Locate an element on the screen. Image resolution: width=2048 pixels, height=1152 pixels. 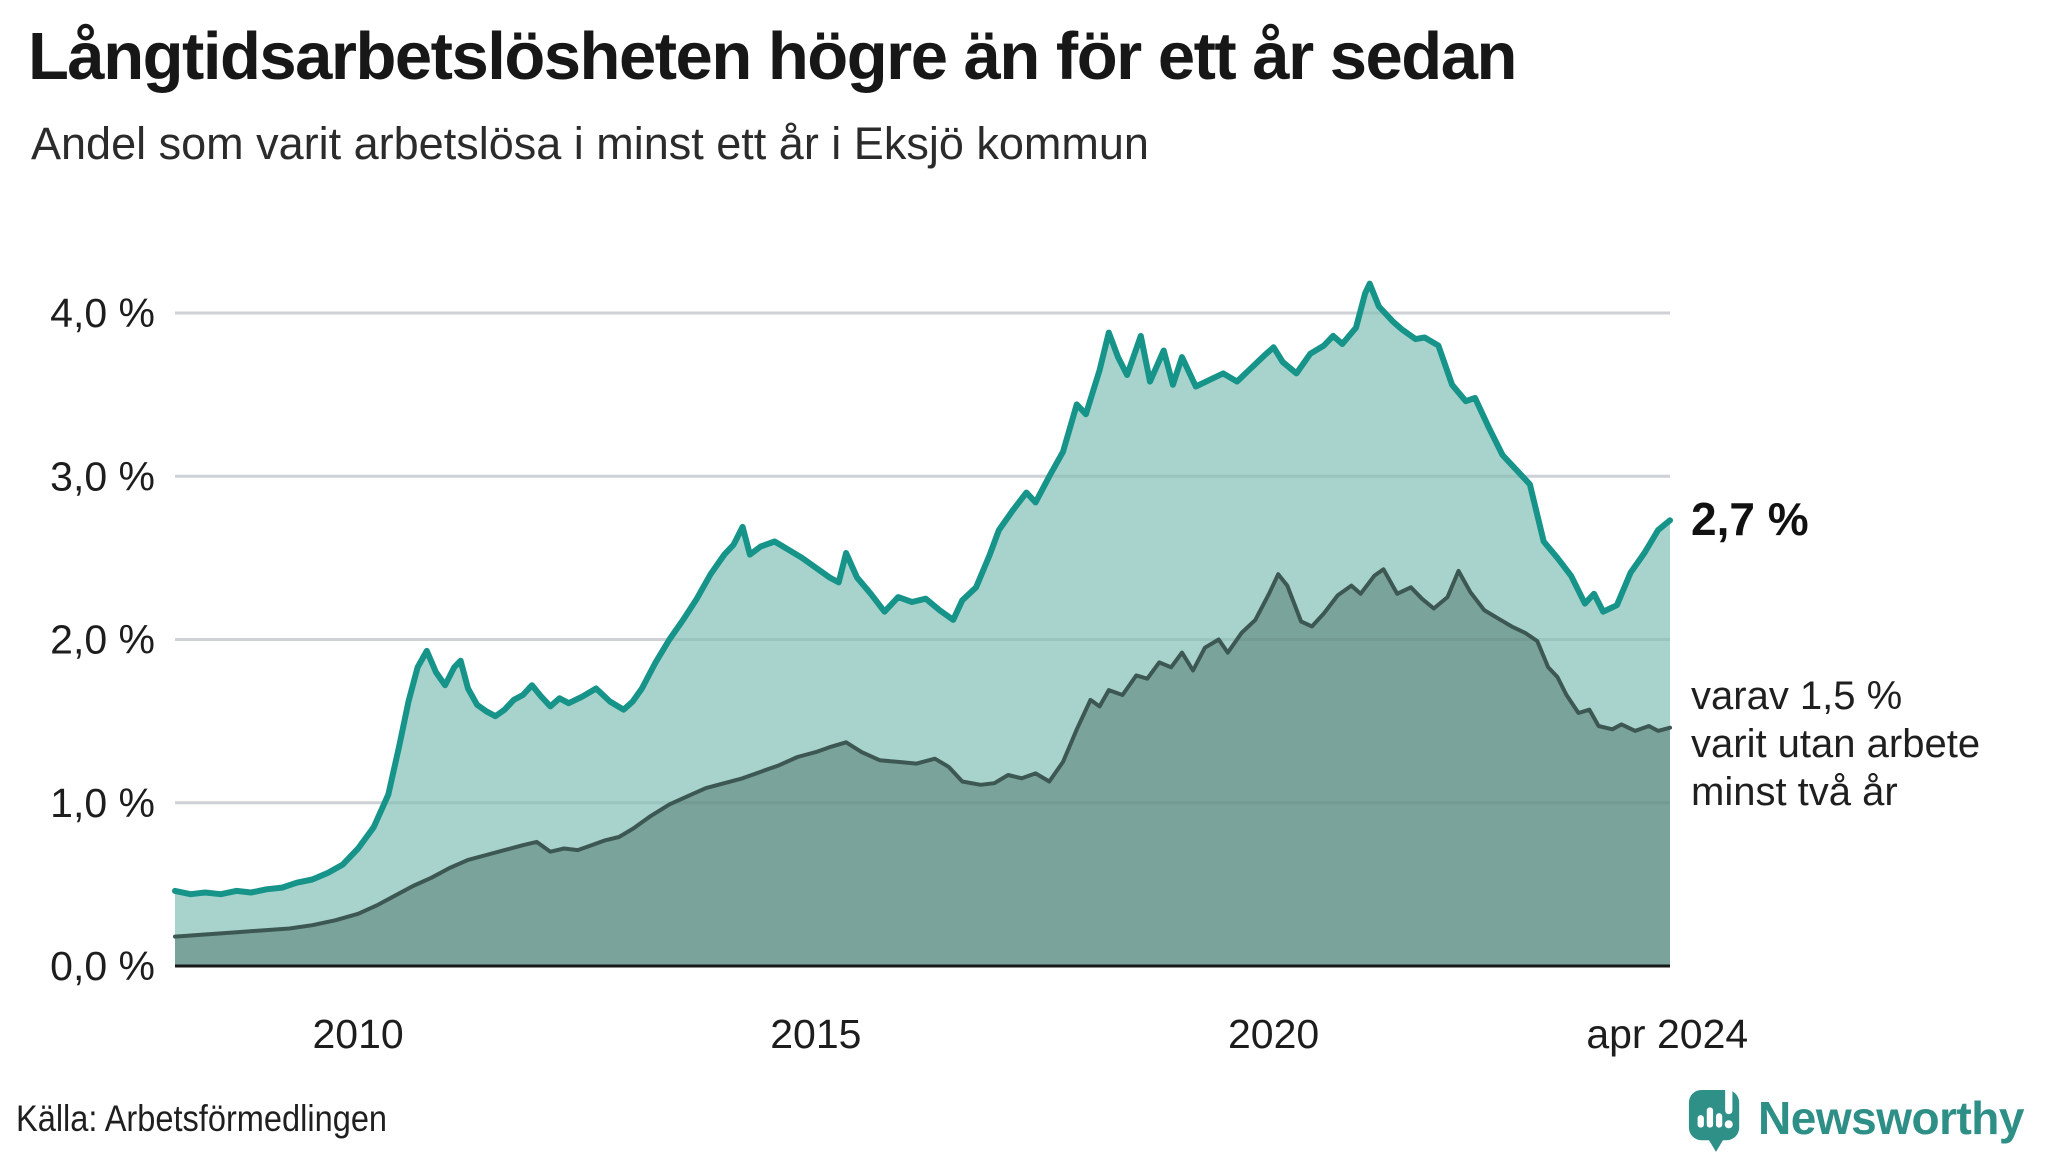
y-tick-label-1: 1,0 % is located at coordinates (102, 803).